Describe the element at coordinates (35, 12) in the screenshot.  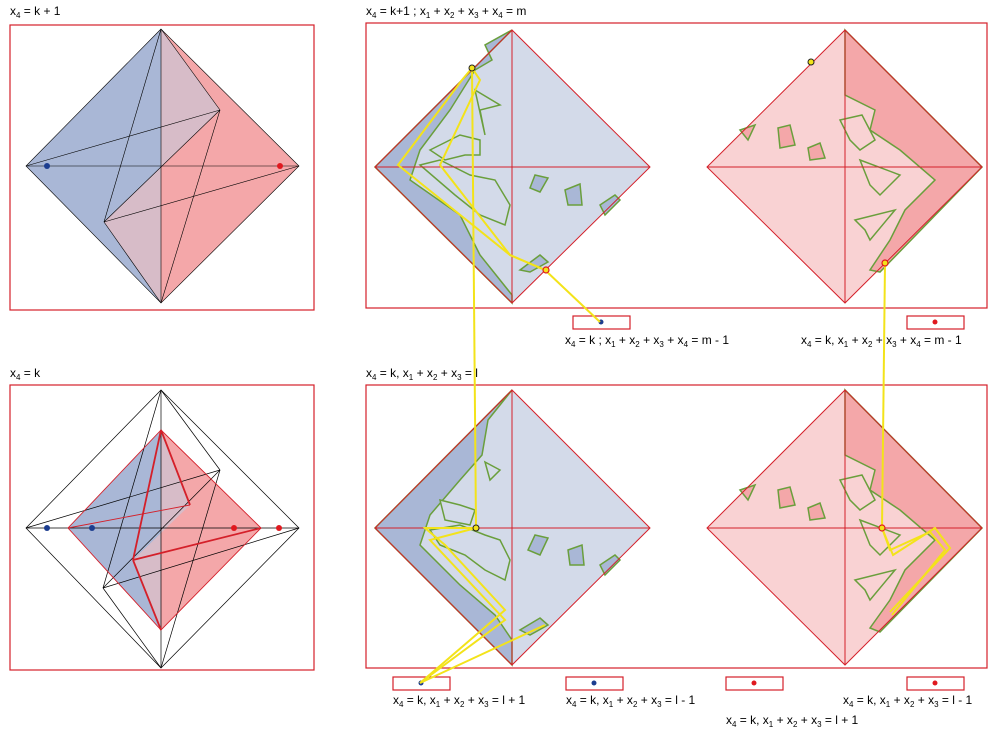
I see `label-top-left: x4 = k + 1` at that location.